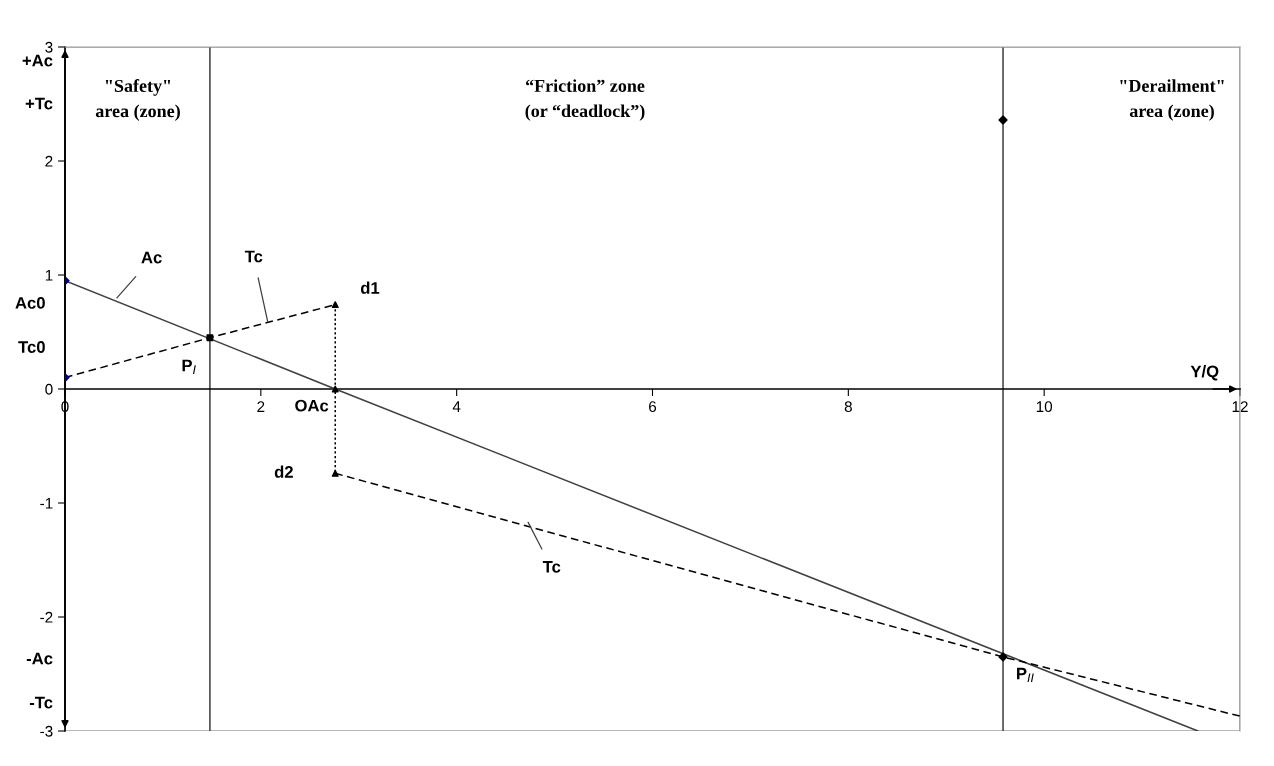 The height and width of the screenshot is (766, 1274). What do you see at coordinates (189, 366) in the screenshot?
I see `annotation: P$_{I}$` at bounding box center [189, 366].